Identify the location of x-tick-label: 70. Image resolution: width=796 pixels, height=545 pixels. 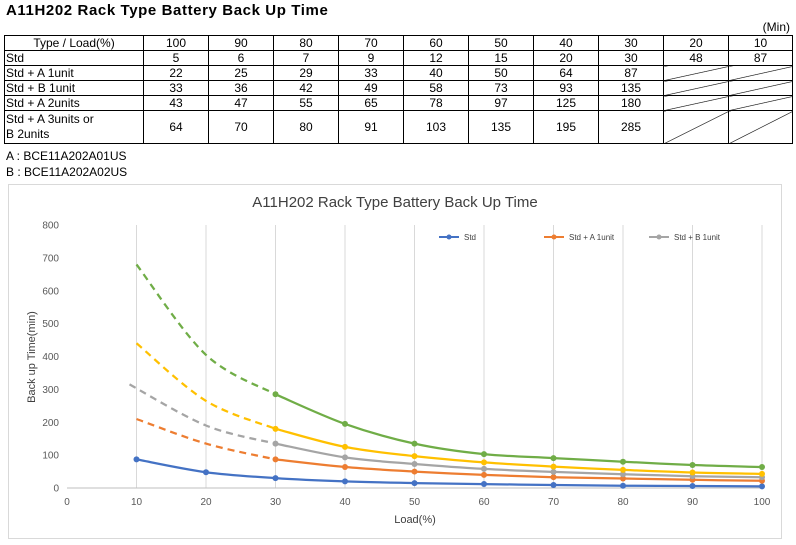
(554, 502).